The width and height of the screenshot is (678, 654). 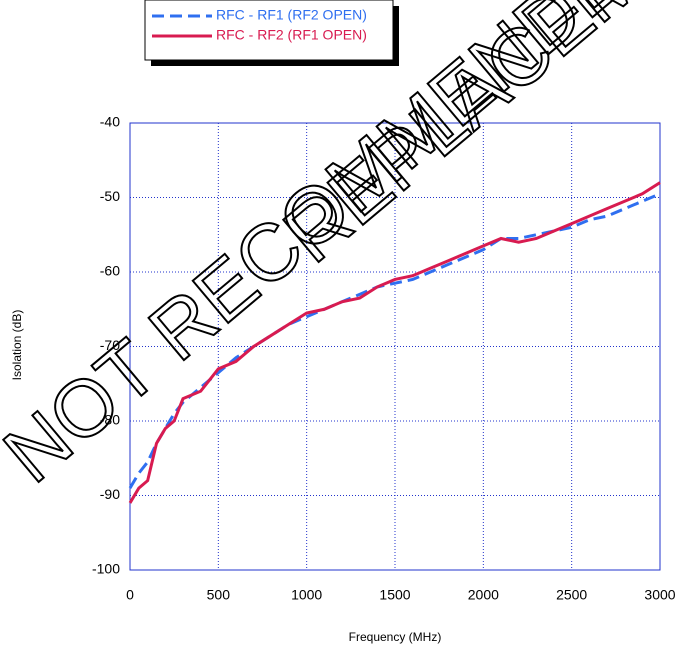 I want to click on legend-label: RFC - RF2 (RF1 OPEN), so click(x=291, y=35).